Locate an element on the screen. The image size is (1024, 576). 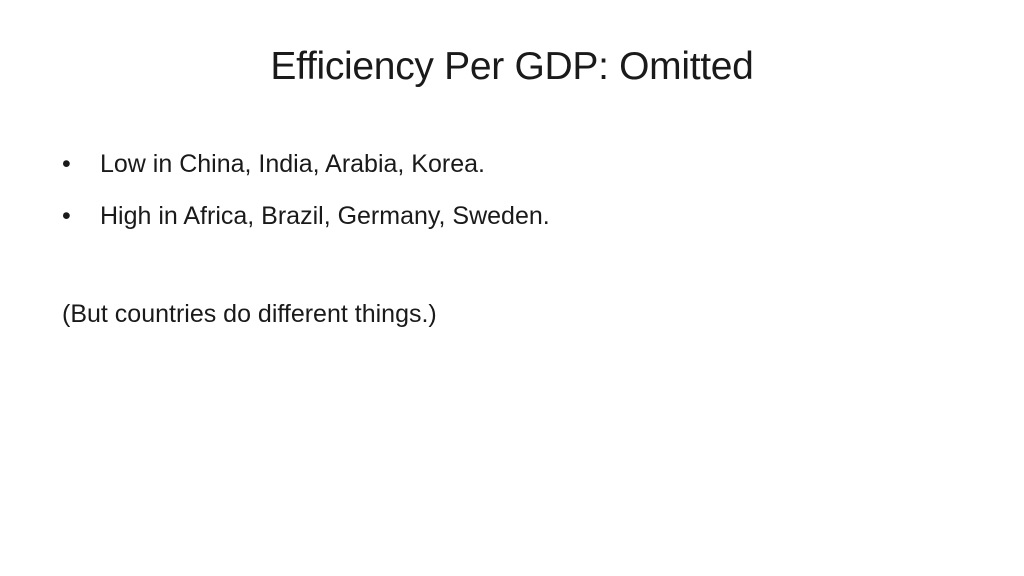
slide-title: Efficiency Per GDP: Omitted is located at coordinates (512, 66).